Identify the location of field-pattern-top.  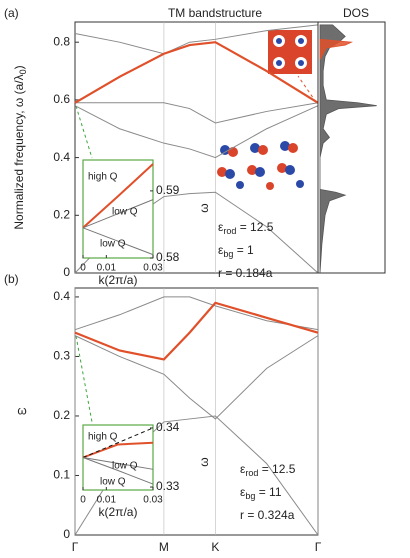
(290, 52).